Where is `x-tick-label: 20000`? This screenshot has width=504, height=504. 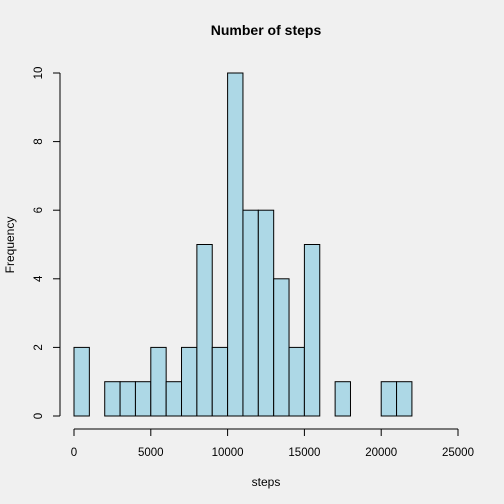 x-tick-label: 20000 is located at coordinates (381, 453).